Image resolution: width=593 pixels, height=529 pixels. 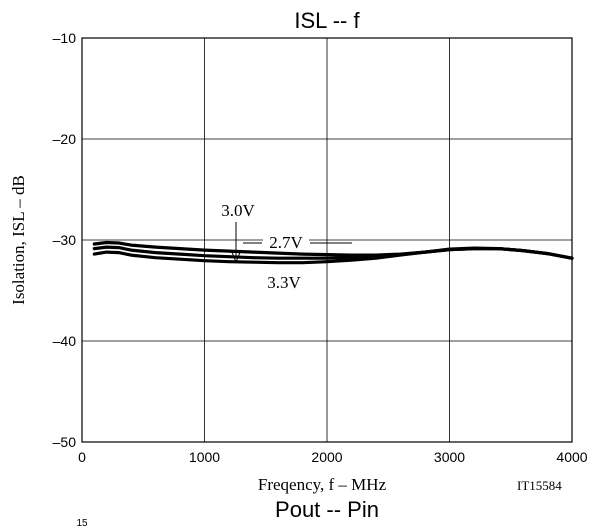 I want to click on chart-title: ISL -- f, so click(x=327, y=20).